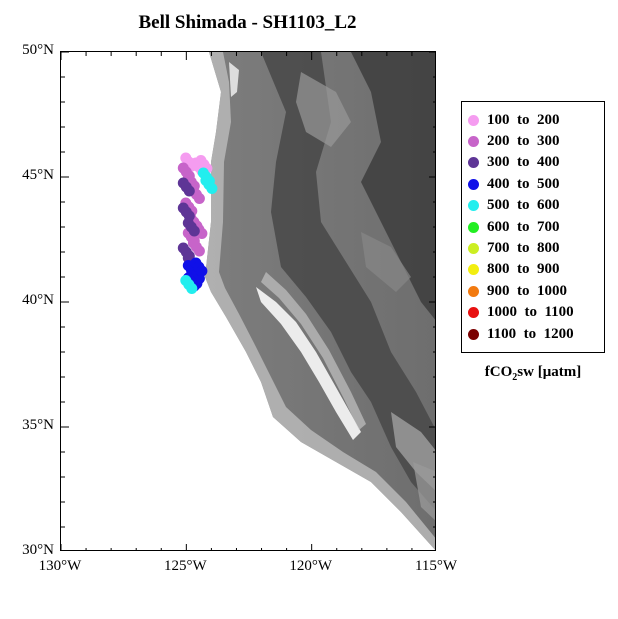 This screenshot has height=619, width=618. What do you see at coordinates (38, 175) in the screenshot?
I see `lat-tick-label: 45°N` at bounding box center [38, 175].